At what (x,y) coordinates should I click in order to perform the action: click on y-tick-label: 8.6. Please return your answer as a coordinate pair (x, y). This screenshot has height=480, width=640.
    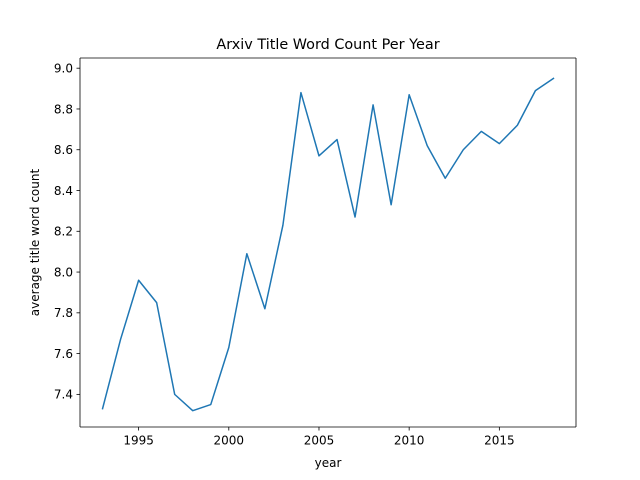
    Looking at the image, I should click on (63, 150).